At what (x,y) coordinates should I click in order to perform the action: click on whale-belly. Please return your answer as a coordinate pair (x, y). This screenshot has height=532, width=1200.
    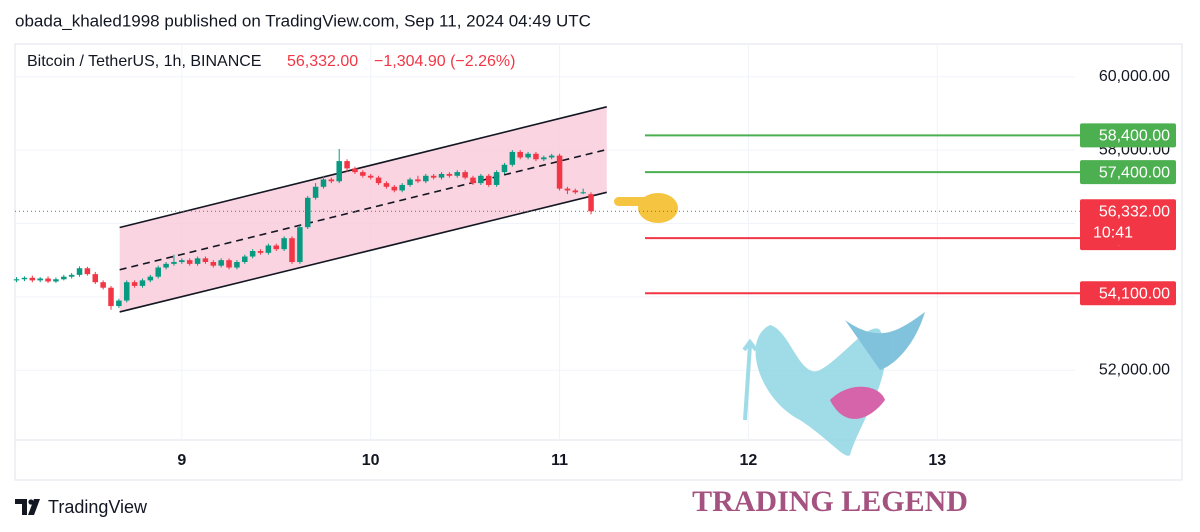
    Looking at the image, I should click on (857, 402).